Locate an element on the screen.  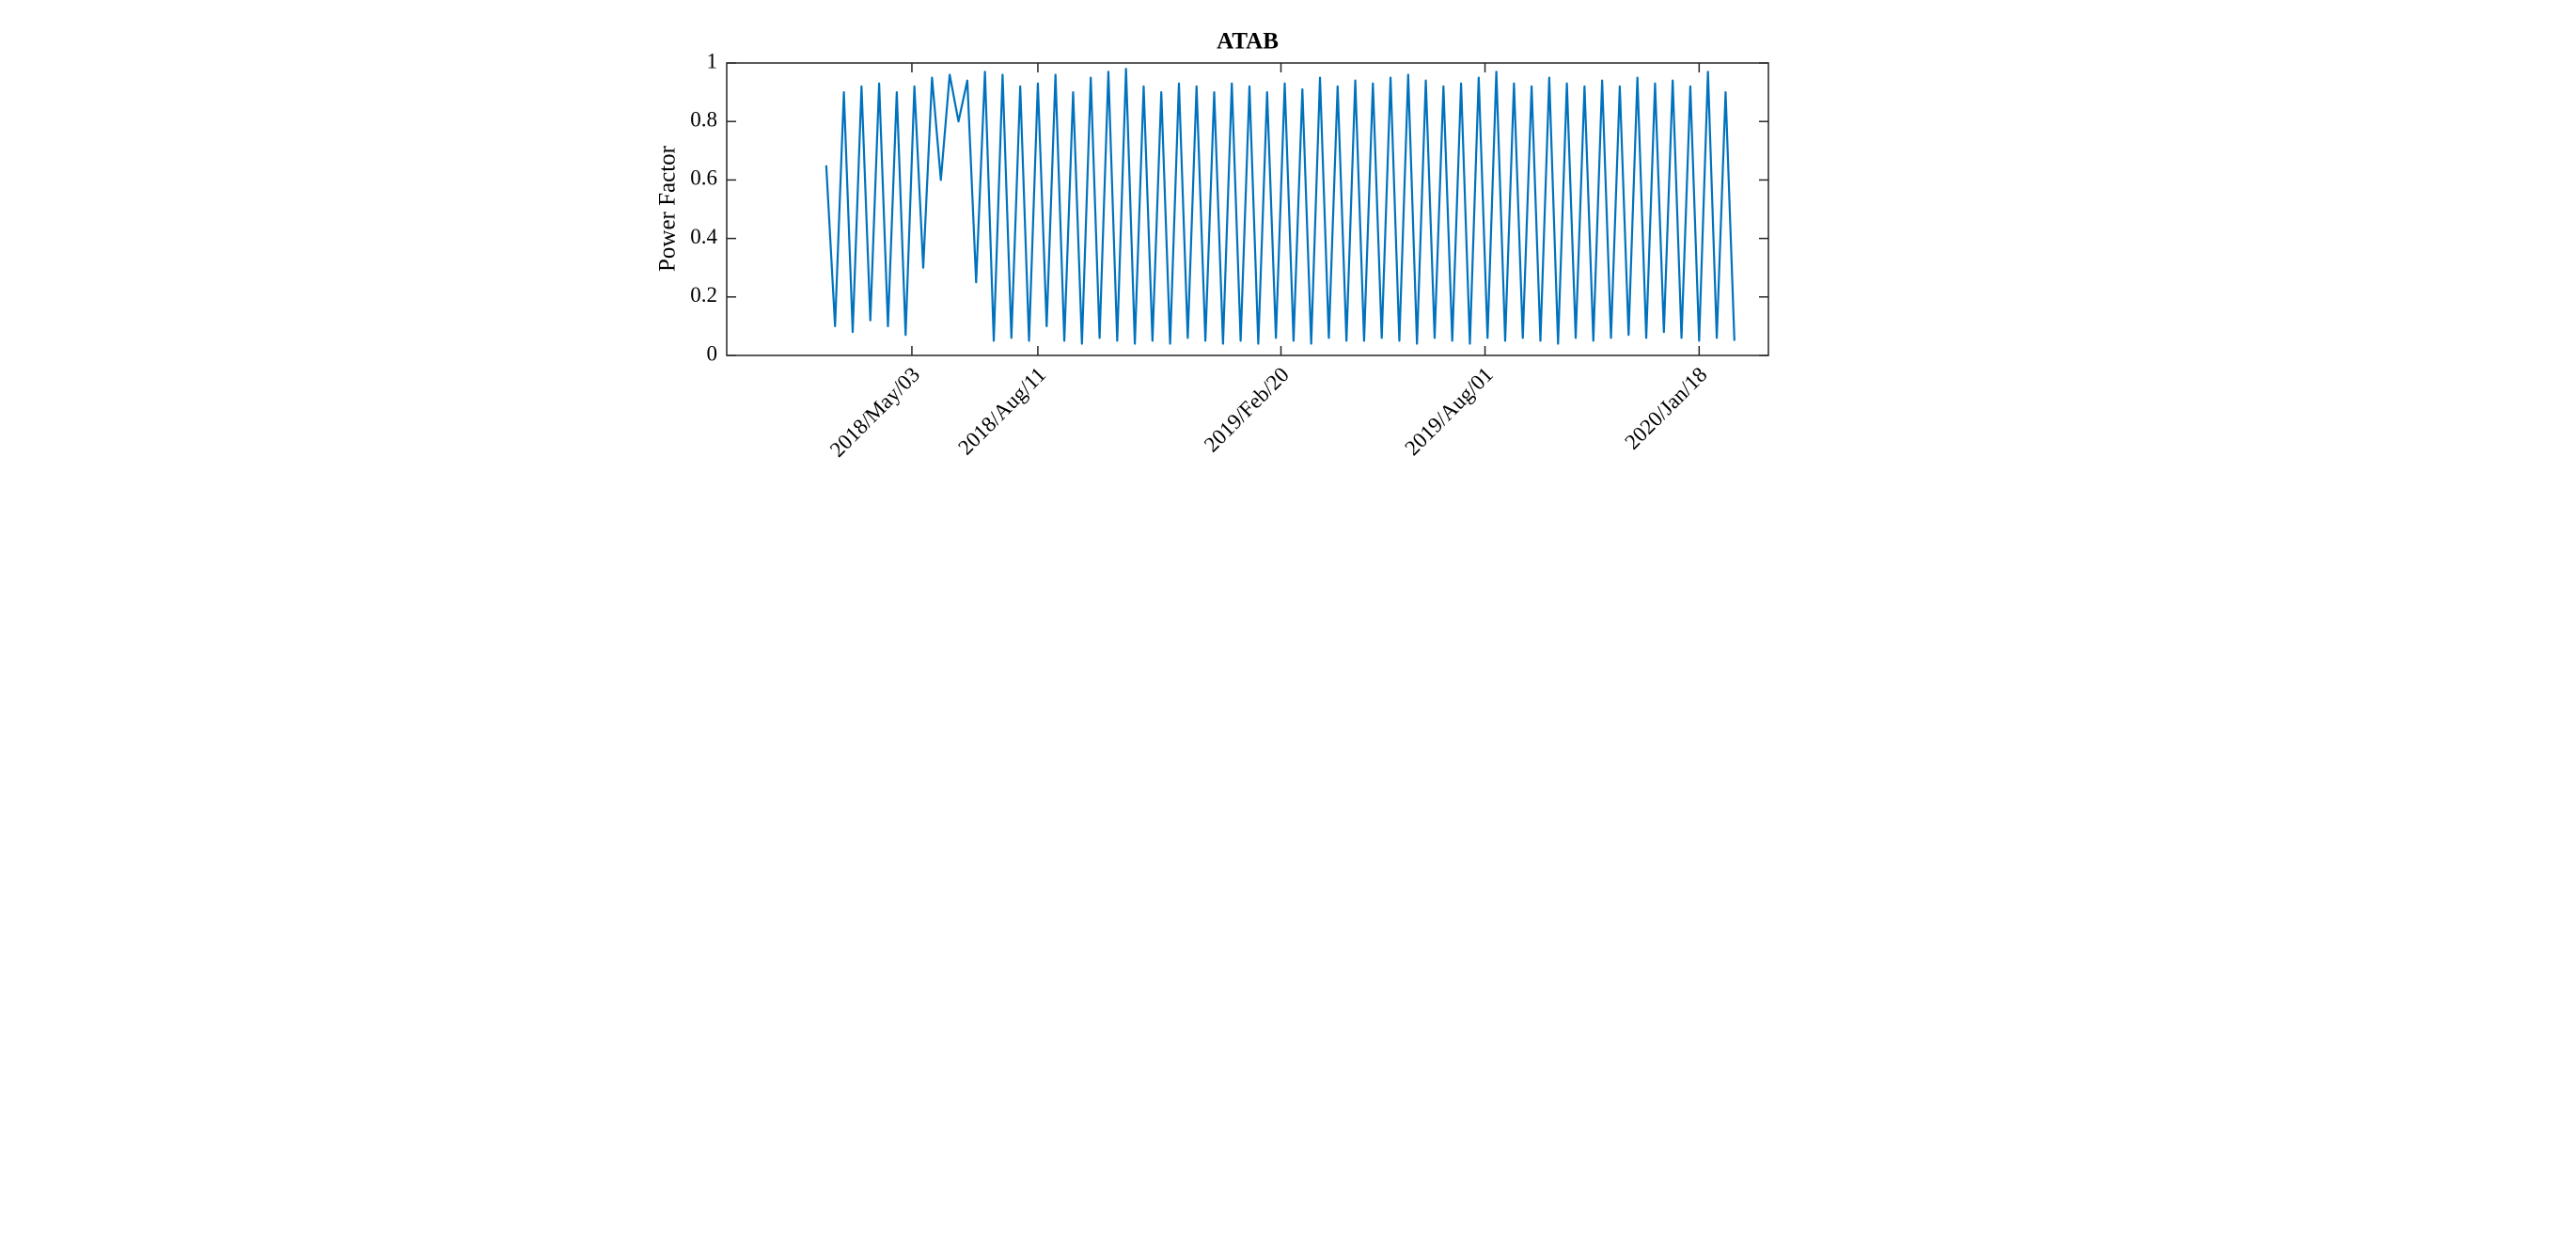
y-tick-label: 0.2 is located at coordinates (704, 295).